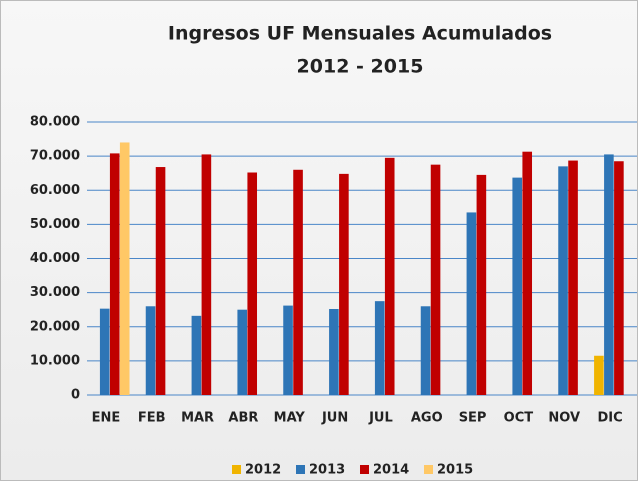 This screenshot has width=639, height=482. Describe the element at coordinates (327, 470) in the screenshot. I see `legend-label: 2013` at that location.